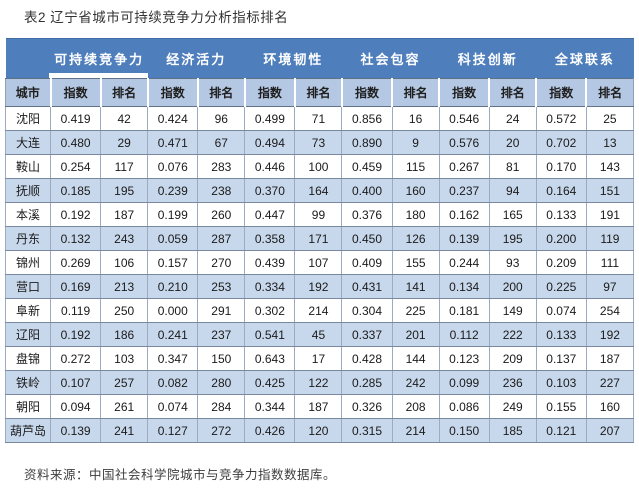 The height and width of the screenshot is (488, 639). I want to click on index-cell: 0.546, so click(464, 118).